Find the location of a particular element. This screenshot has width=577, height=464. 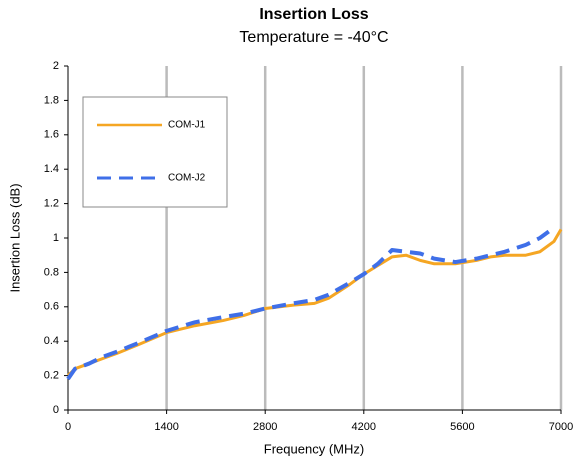

y-tick-label: 1.8 is located at coordinates (51, 100).